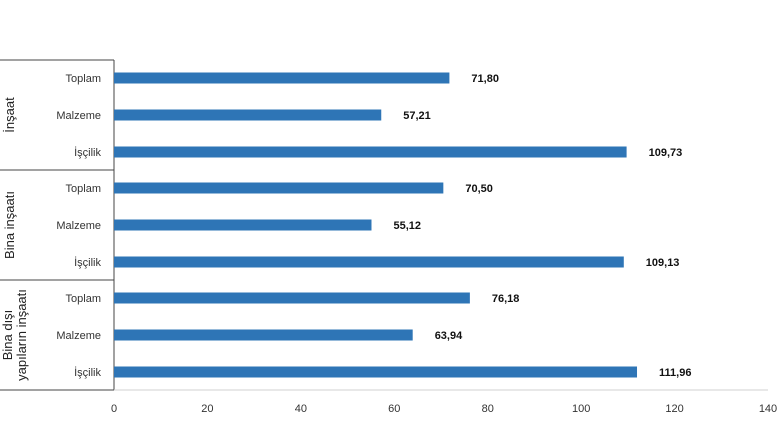  I want to click on x-tick-label: 60, so click(394, 409).